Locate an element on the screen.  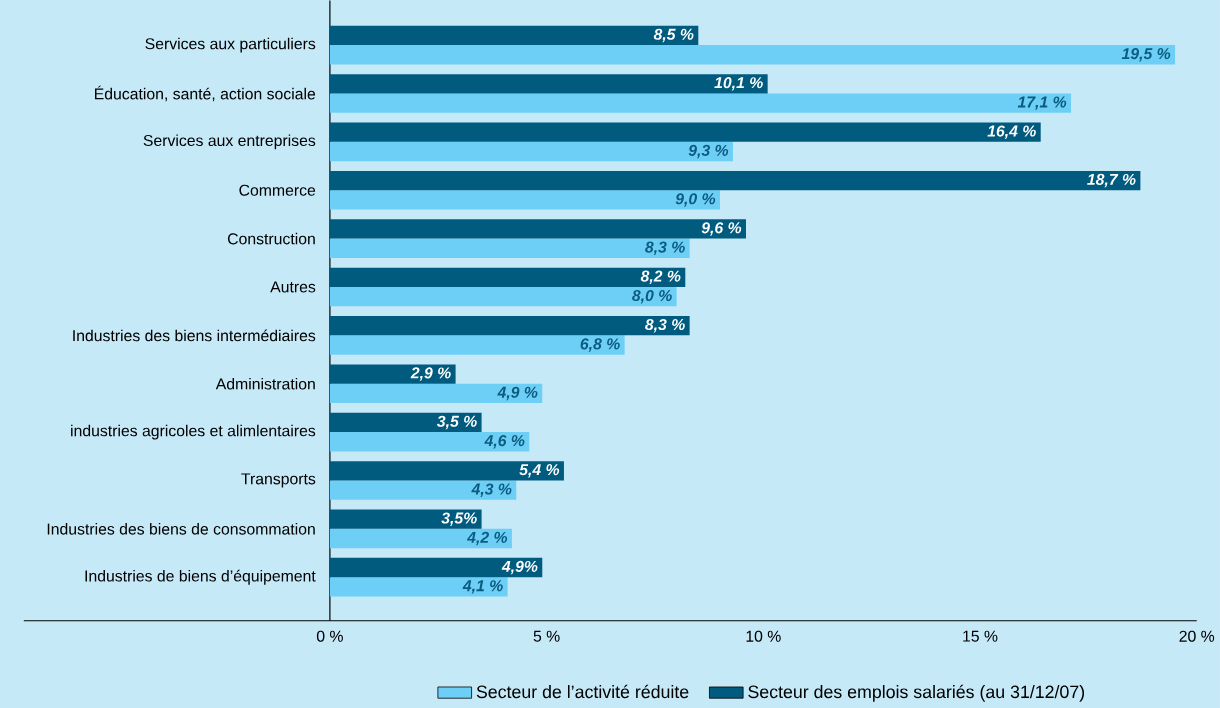
y-tick-label: industries agricoles et alimlentaires is located at coordinates (193, 432).